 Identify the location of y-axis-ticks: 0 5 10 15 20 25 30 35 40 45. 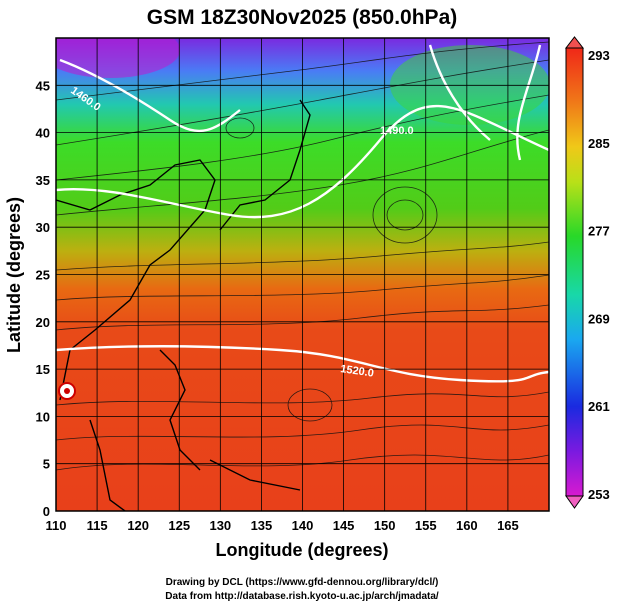
(43, 298).